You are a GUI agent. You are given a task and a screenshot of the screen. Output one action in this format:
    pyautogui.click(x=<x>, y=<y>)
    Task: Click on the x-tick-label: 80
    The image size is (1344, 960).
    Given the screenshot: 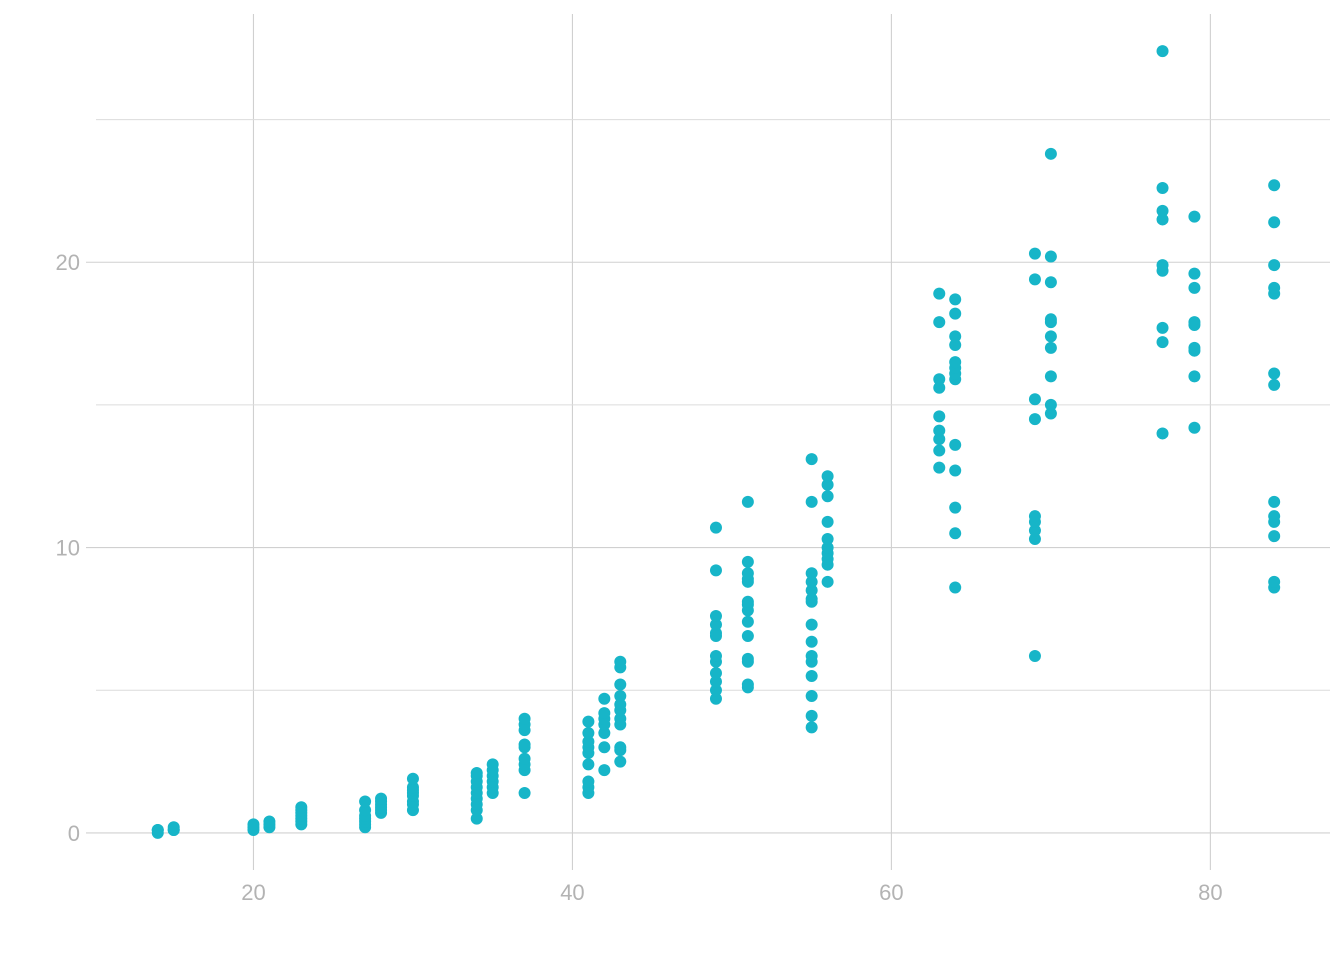 What is the action you would take?
    pyautogui.click(x=1210, y=892)
    